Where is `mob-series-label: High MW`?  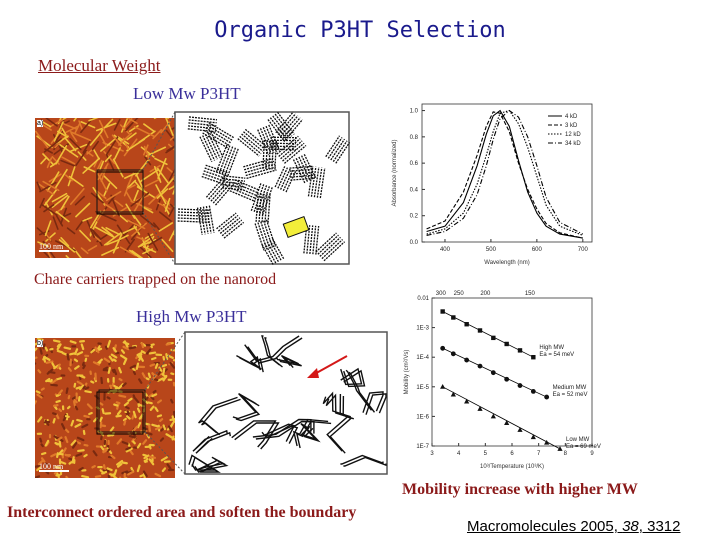
mob-series-label: High MW is located at coordinates (551, 348).